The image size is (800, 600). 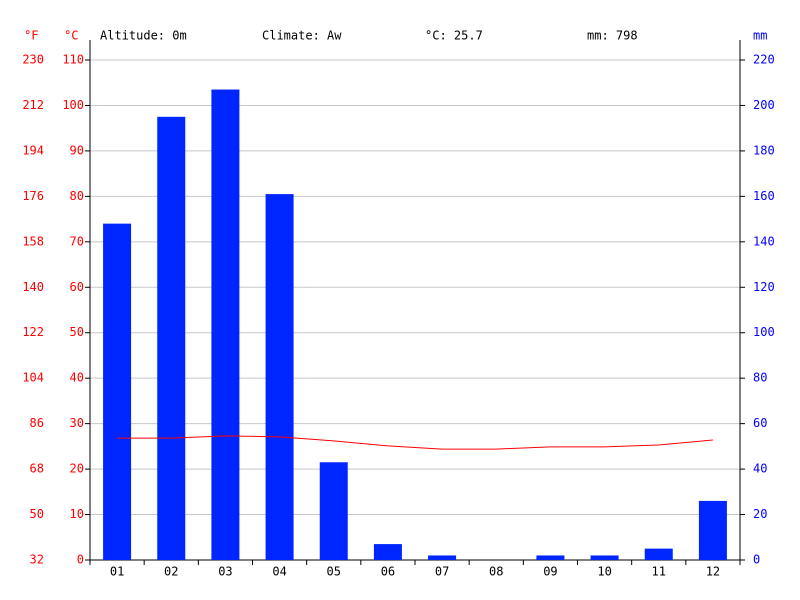 What do you see at coordinates (37, 423) in the screenshot?
I see `yf-tick-label: 86` at bounding box center [37, 423].